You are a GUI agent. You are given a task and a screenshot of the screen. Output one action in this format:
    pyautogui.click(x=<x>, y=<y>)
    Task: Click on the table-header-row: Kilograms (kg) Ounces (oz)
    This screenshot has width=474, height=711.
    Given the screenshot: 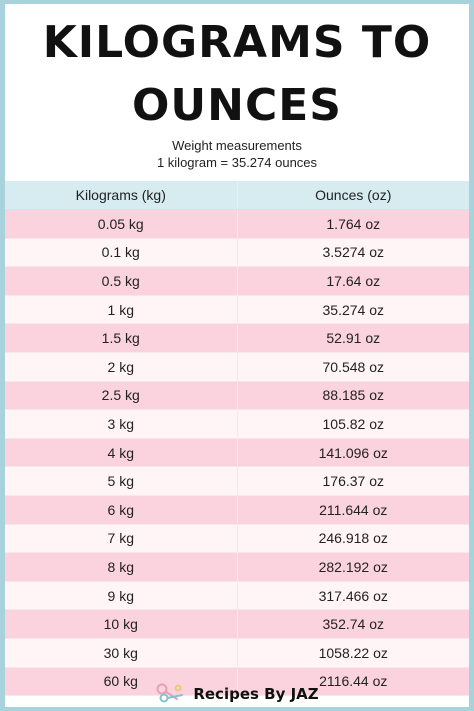 What is the action you would take?
    pyautogui.click(x=237, y=195)
    